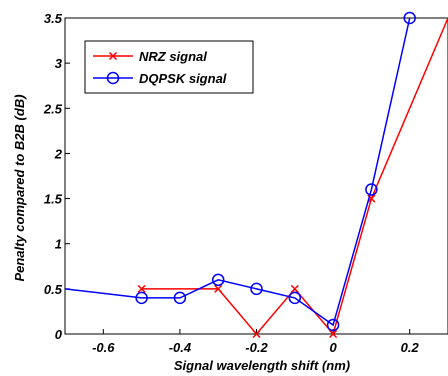 This screenshot has height=376, width=448. Describe the element at coordinates (333, 347) in the screenshot. I see `x-tick-label: 0` at that location.